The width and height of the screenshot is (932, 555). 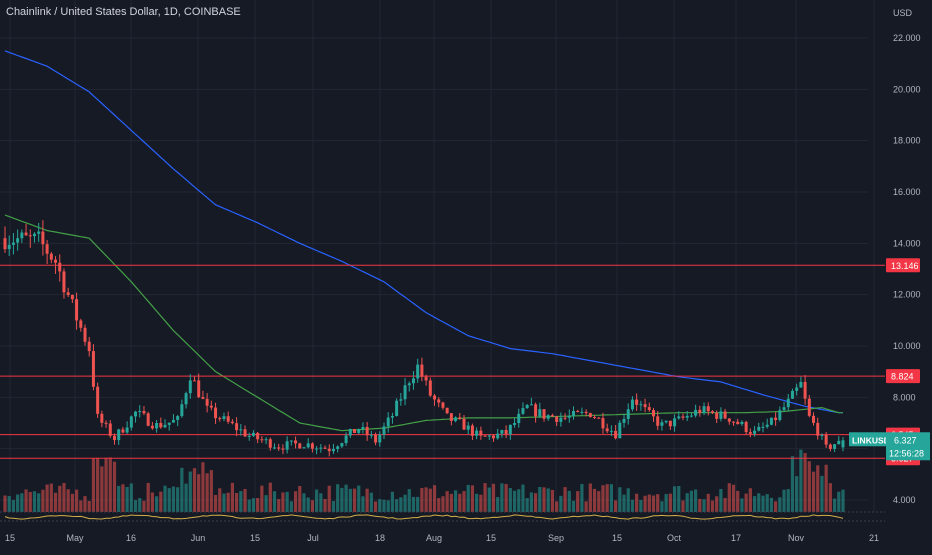 I want to click on last-price-tag-background, so click(x=908, y=446).